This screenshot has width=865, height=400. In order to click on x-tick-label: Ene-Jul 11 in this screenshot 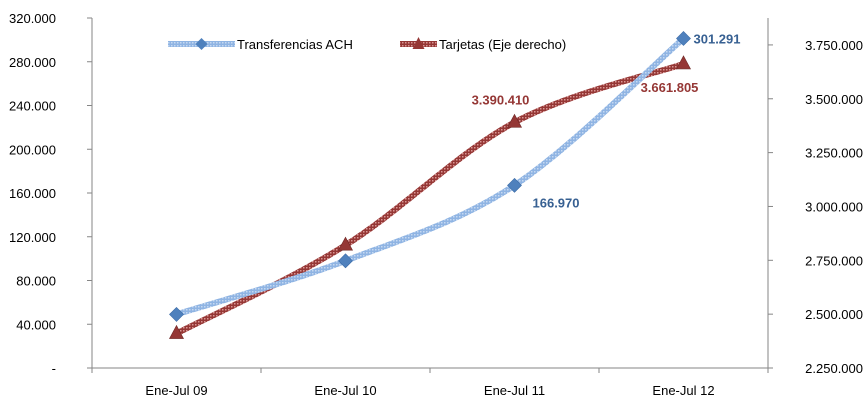, I will do `click(514, 390)`.